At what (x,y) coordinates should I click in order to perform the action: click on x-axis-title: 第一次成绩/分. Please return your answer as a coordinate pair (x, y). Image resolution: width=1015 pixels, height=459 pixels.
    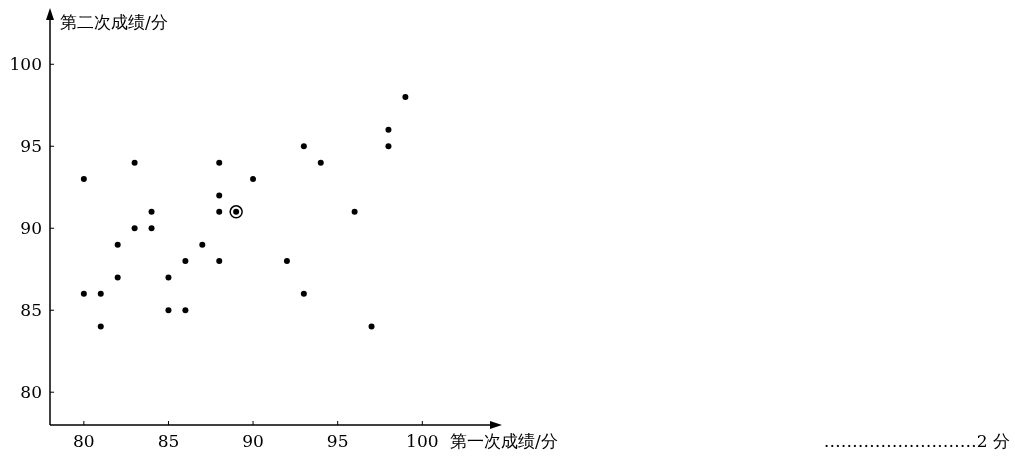
    Looking at the image, I should click on (504, 441).